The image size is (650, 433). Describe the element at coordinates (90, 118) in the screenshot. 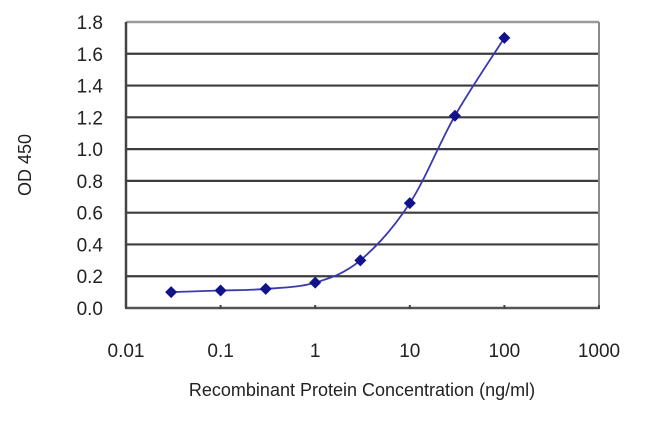

I see `y-tick-label: 1.2` at that location.